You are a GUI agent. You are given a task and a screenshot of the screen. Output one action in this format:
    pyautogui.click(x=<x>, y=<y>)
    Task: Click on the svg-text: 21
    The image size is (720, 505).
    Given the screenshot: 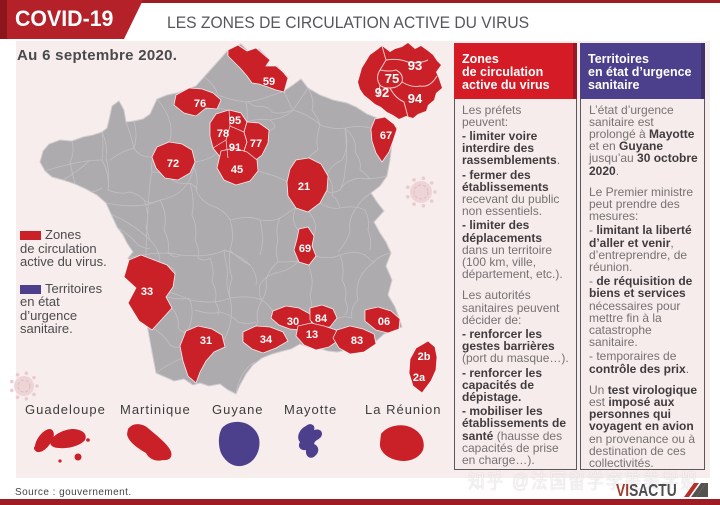 What is the action you would take?
    pyautogui.click(x=304, y=187)
    